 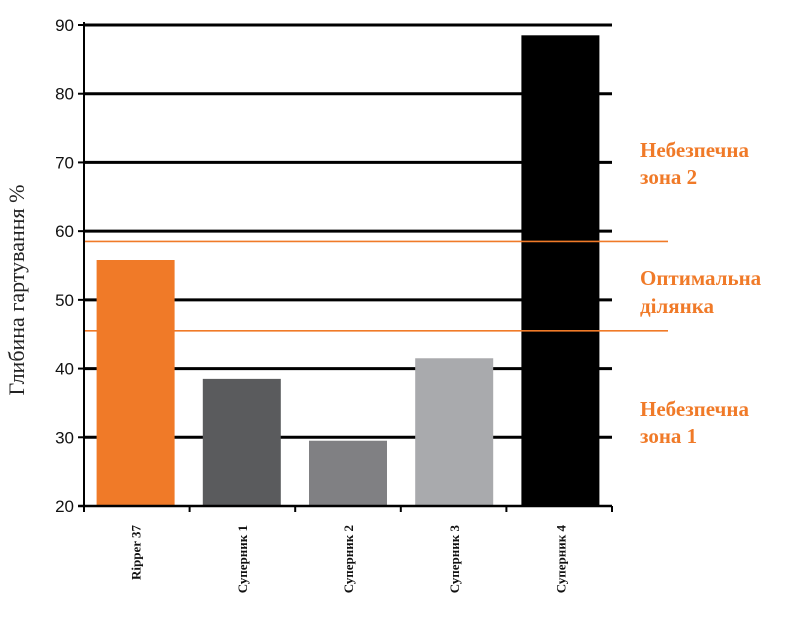 I want to click on y-tick-label: 50, so click(x=64, y=300).